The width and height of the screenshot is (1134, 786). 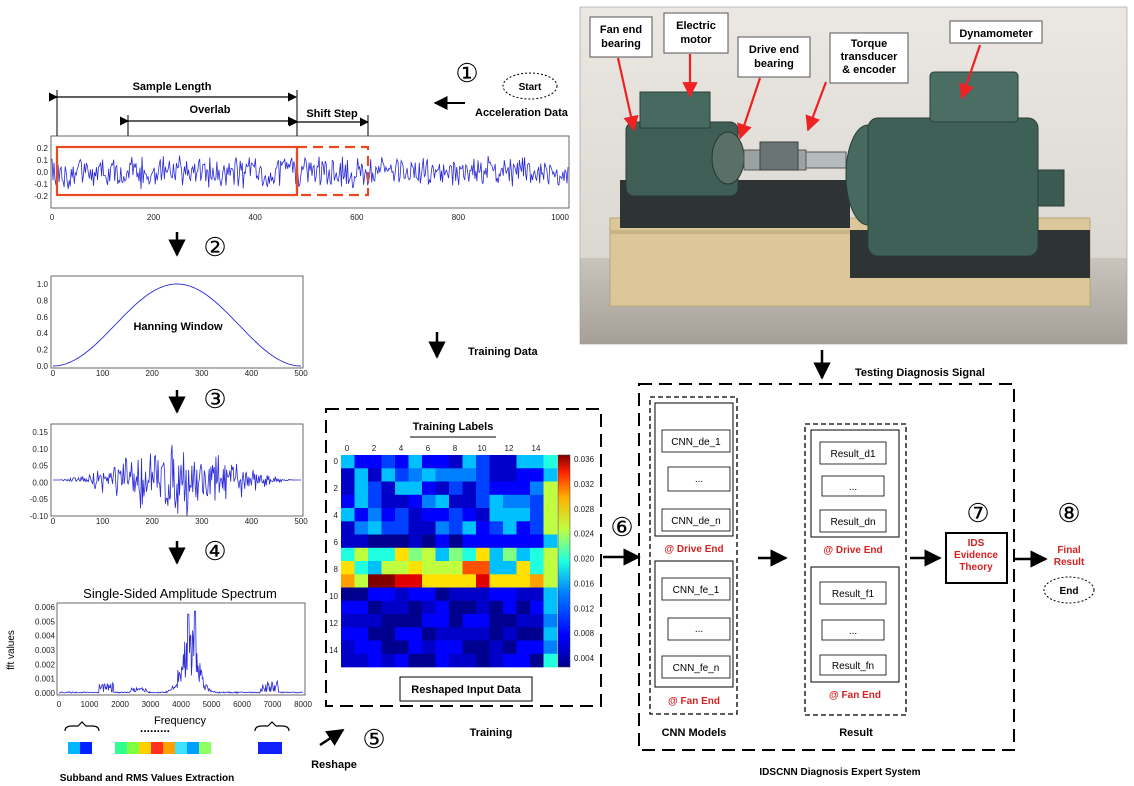 What do you see at coordinates (584, 484) in the screenshot?
I see `colorbar-tick-label: 0.032` at bounding box center [584, 484].